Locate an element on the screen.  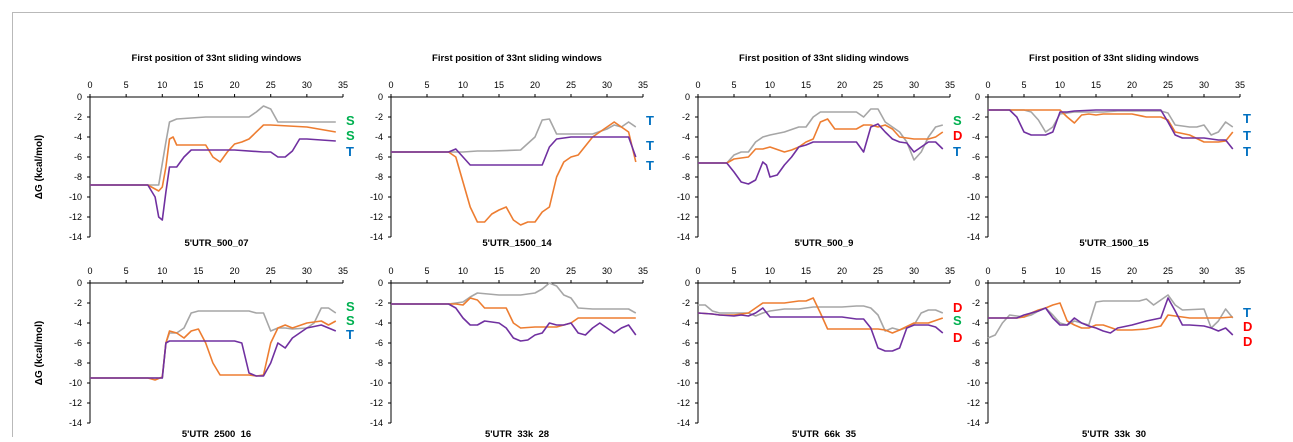
frame-left-border is located at coordinates (12, 224).